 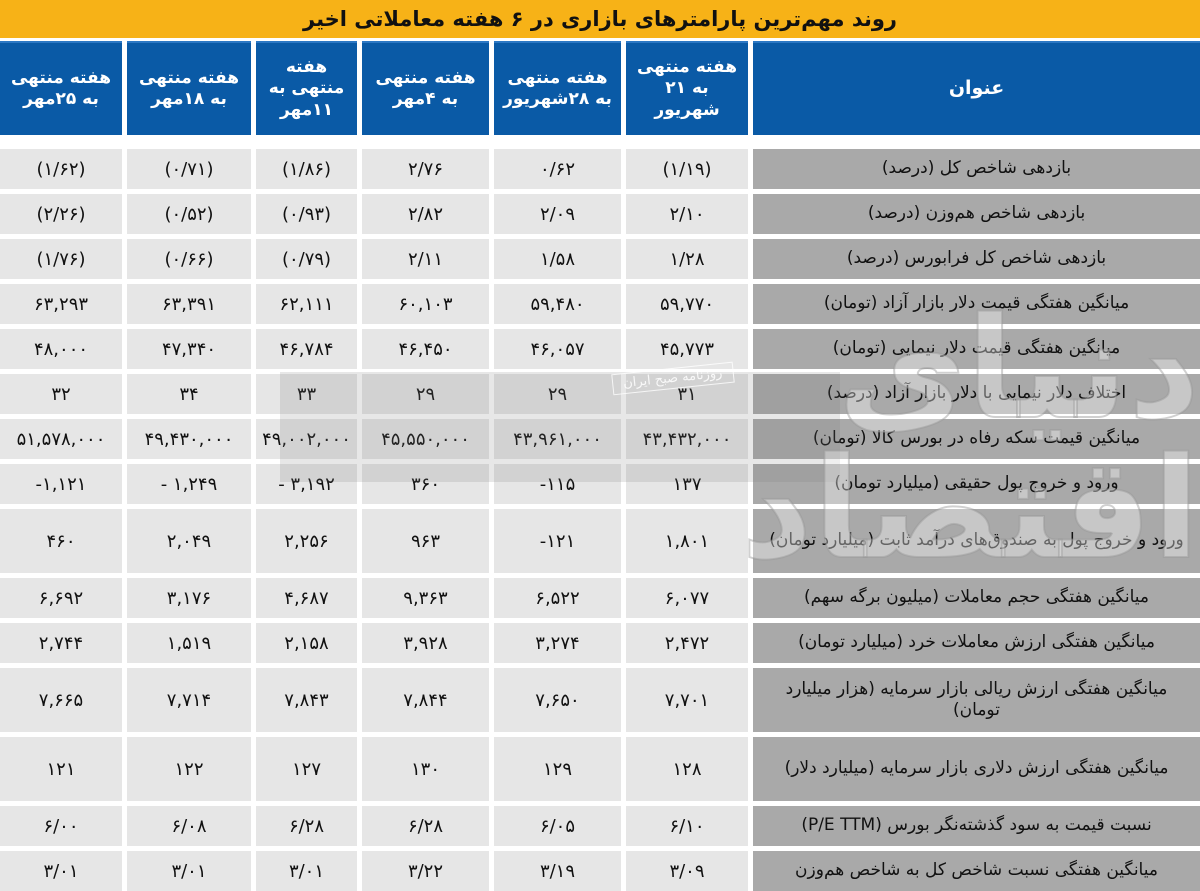 What do you see at coordinates (61, 349) in the screenshot?
I see `table-cell: ۴۸,۰۰۰` at bounding box center [61, 349].